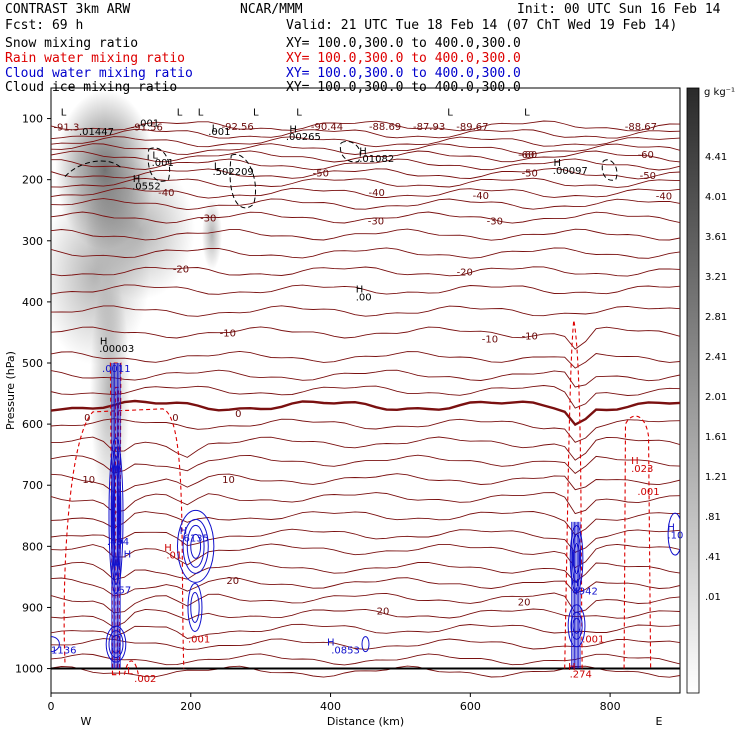 This screenshot has width=740, height=740. What do you see at coordinates (403, 43) in the screenshot?
I see `field-snow-xy: XY= 100.0,300.0 to 400.0,300.0` at bounding box center [403, 43].